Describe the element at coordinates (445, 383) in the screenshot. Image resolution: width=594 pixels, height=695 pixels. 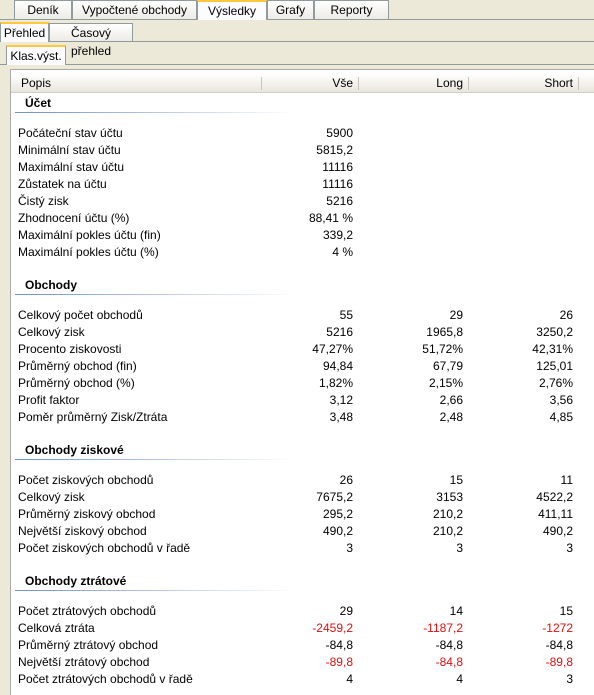
I see `row-value: 2,15%` at that location.